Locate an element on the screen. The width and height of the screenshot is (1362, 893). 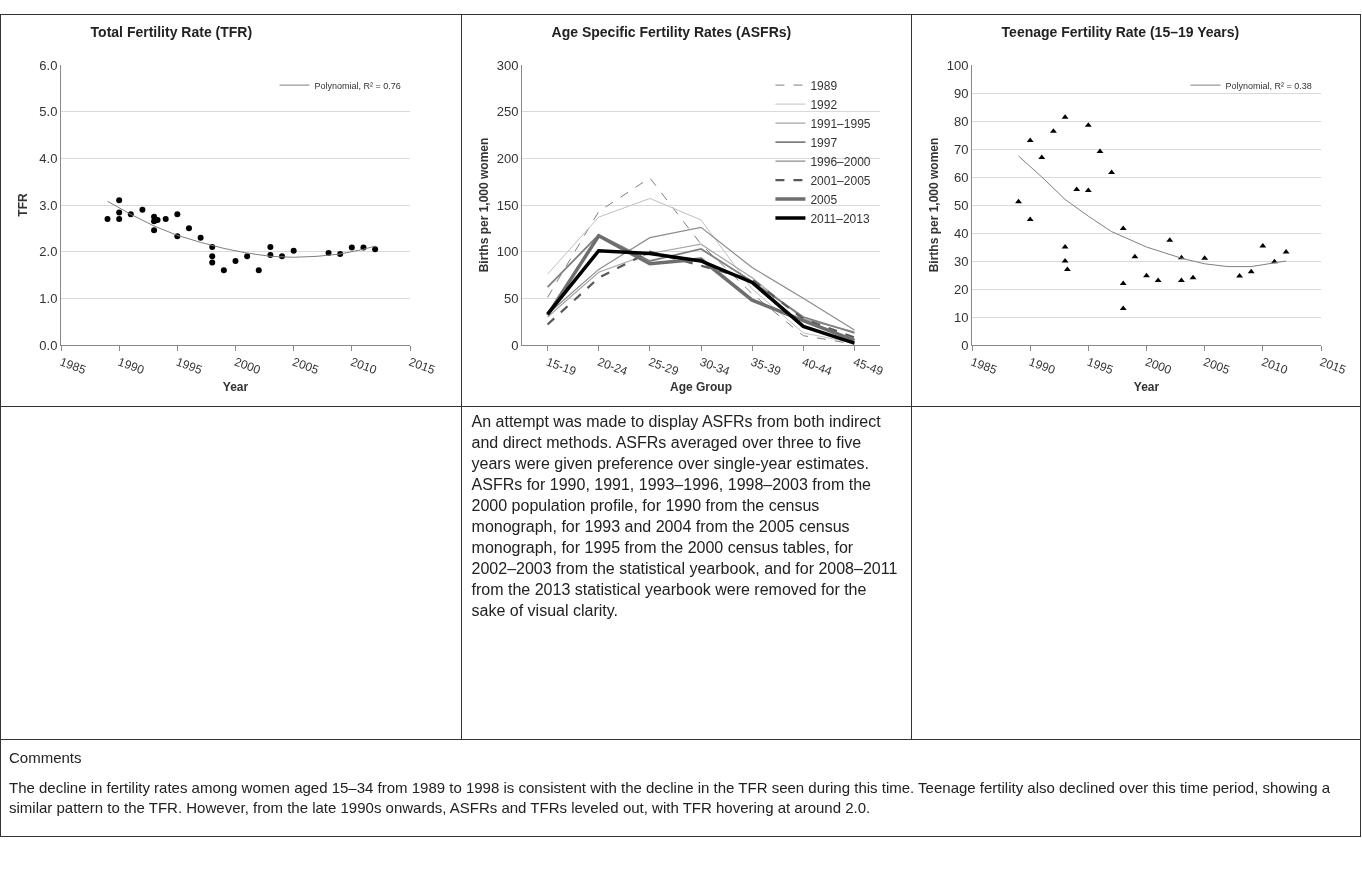
legend-label: 1991–1995 is located at coordinates (840, 123).